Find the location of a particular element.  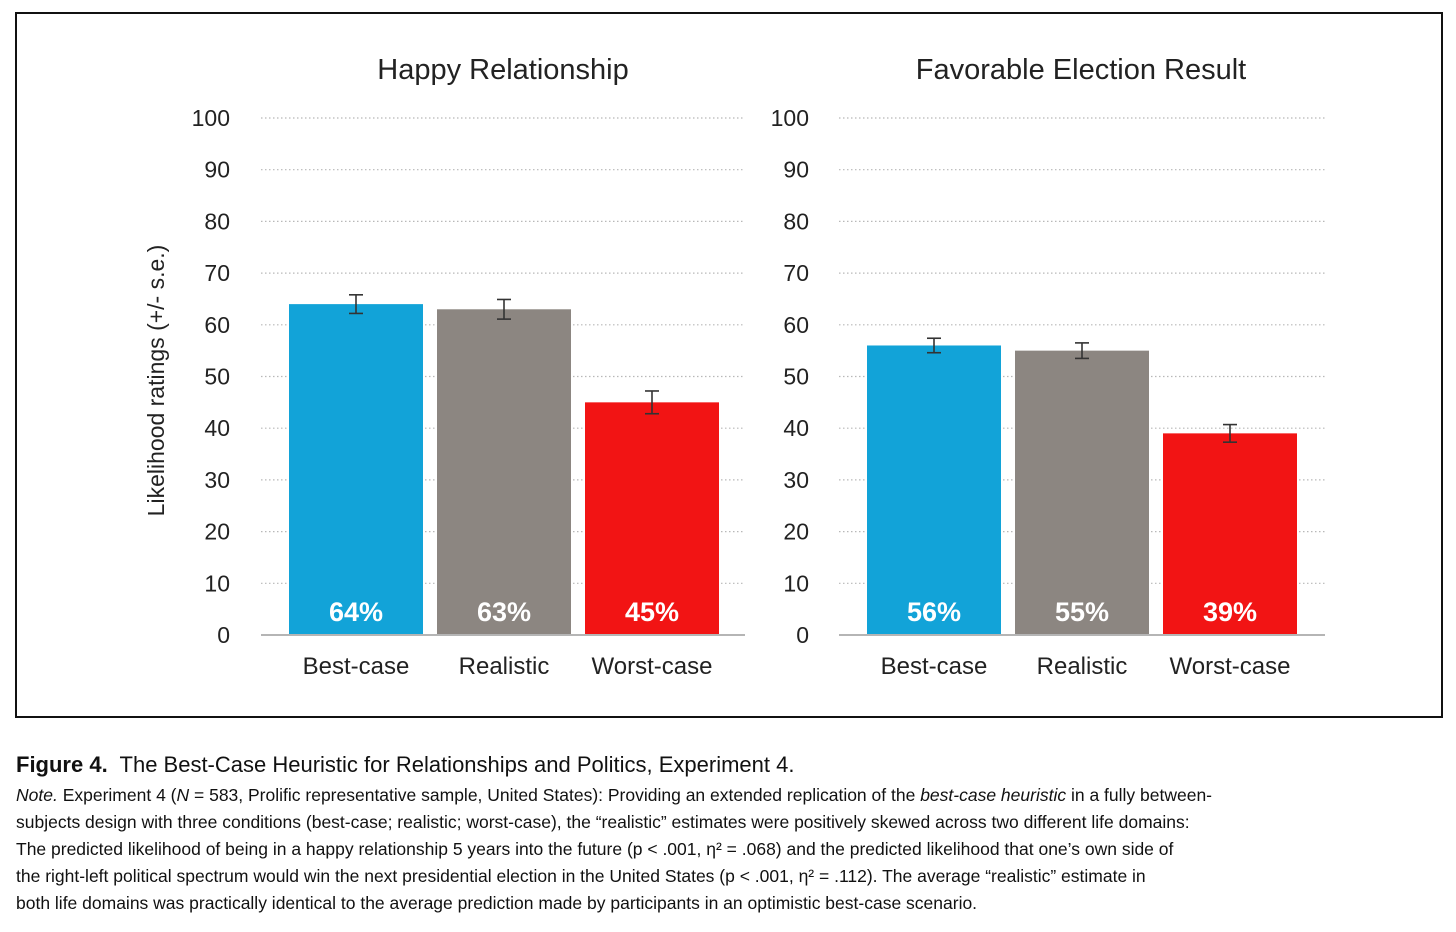

chart-title: Favorable Election Result is located at coordinates (1081, 70).